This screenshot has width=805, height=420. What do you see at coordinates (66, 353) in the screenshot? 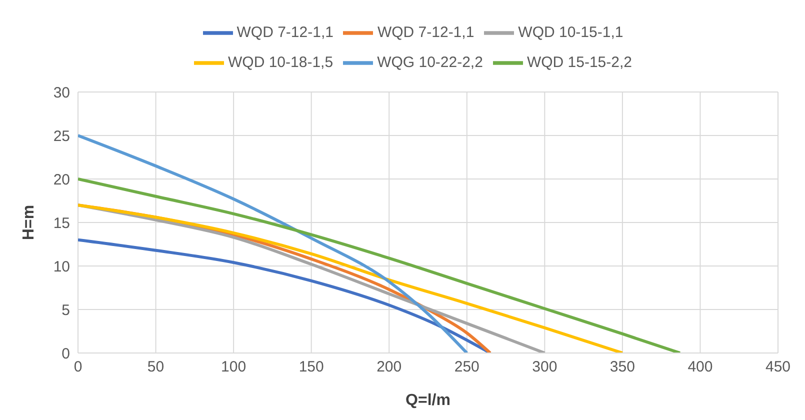
I see `y-tick-label: 0` at bounding box center [66, 353].